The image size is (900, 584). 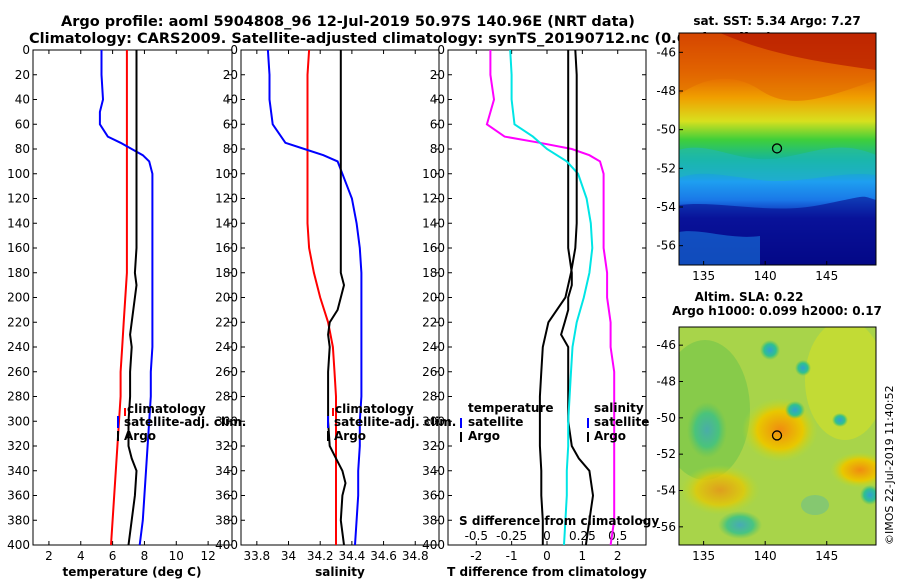 What do you see at coordinates (484, 436) in the screenshot?
I see `legend-temperature-argo-label: Argo` at bounding box center [484, 436].